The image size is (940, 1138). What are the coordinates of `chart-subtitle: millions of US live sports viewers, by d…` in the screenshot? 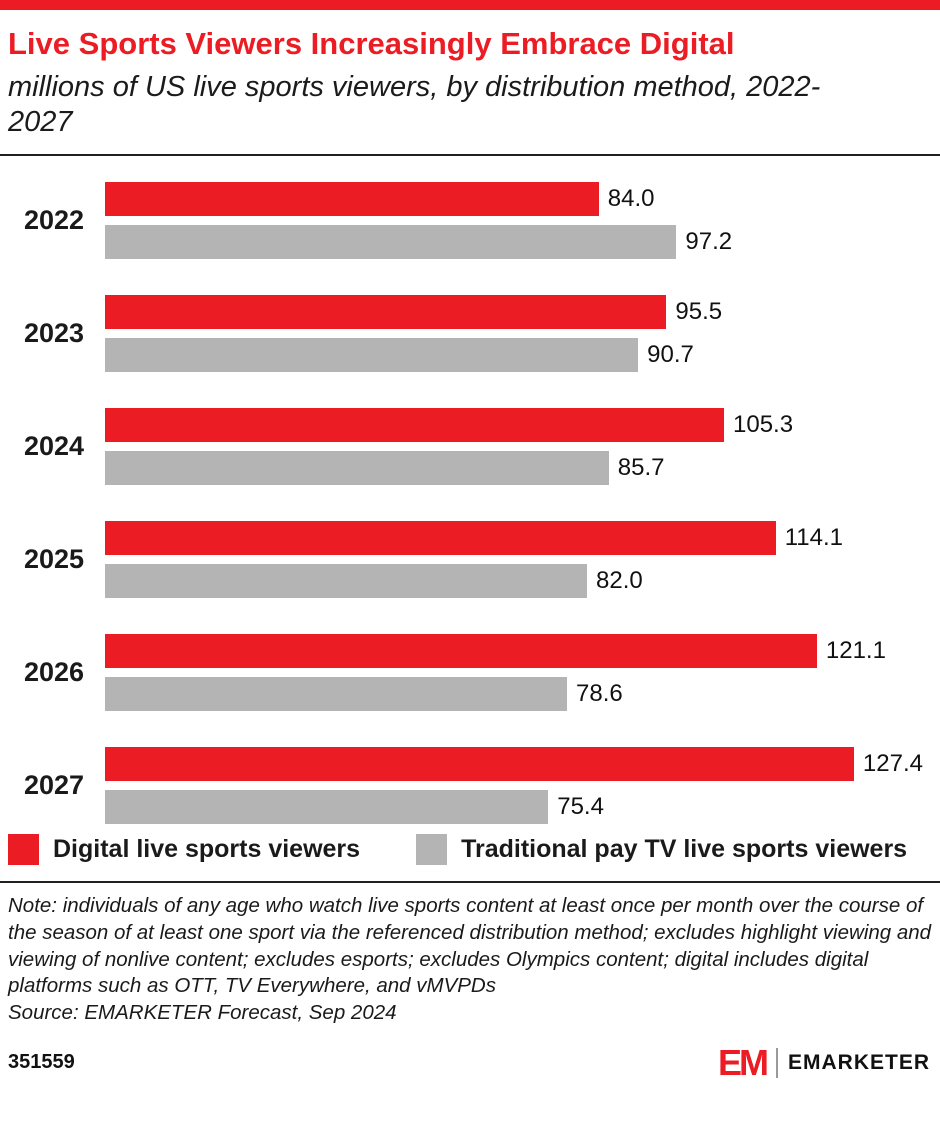 It's located at (414, 104).